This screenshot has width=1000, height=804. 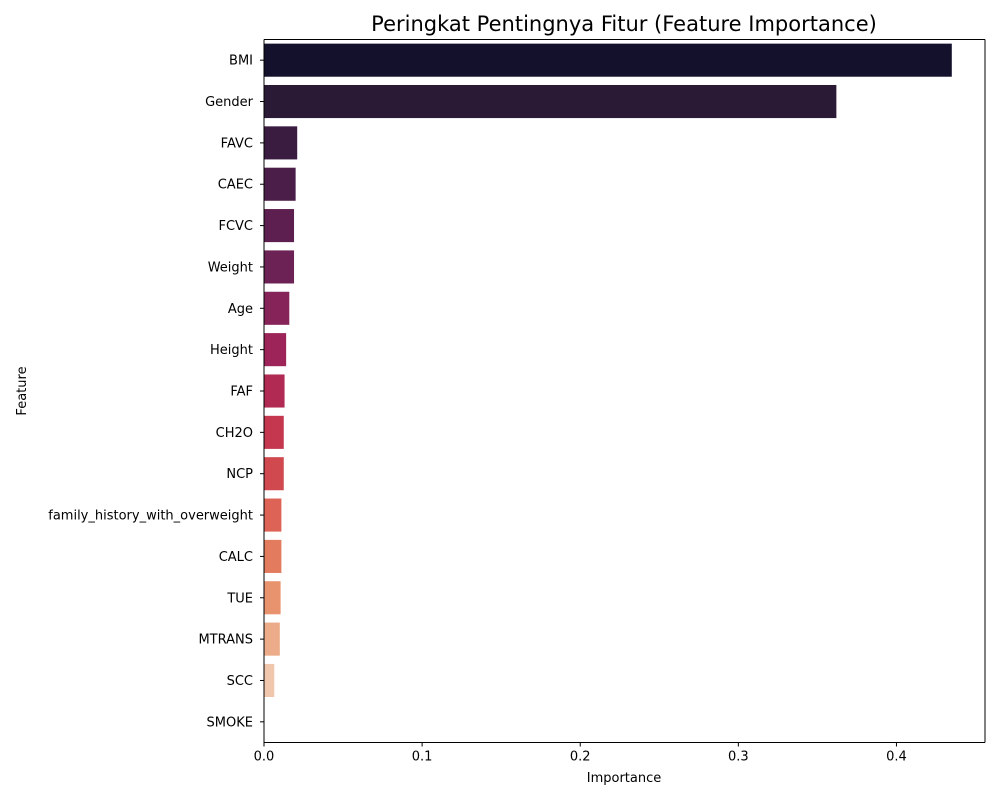 What do you see at coordinates (150, 516) in the screenshot?
I see `y-tick-label: family_history_with_overweight` at bounding box center [150, 516].